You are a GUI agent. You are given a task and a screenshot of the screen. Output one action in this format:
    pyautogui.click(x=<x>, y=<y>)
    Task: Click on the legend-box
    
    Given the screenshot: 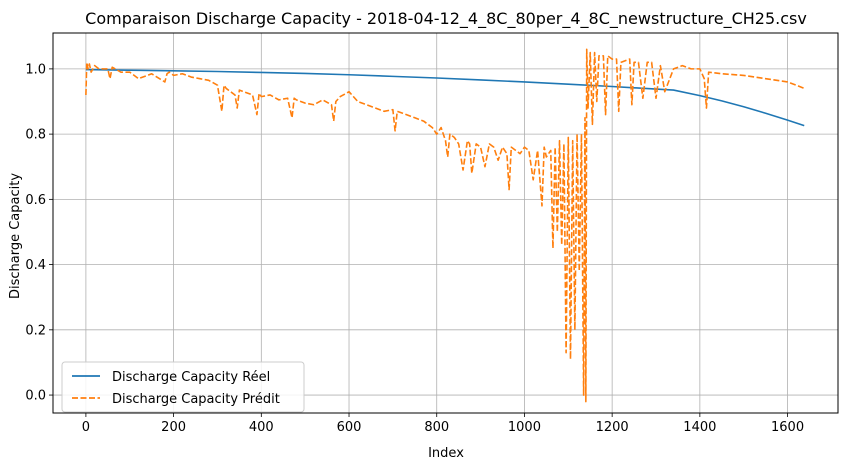 What is the action you would take?
    pyautogui.click(x=183, y=387)
    